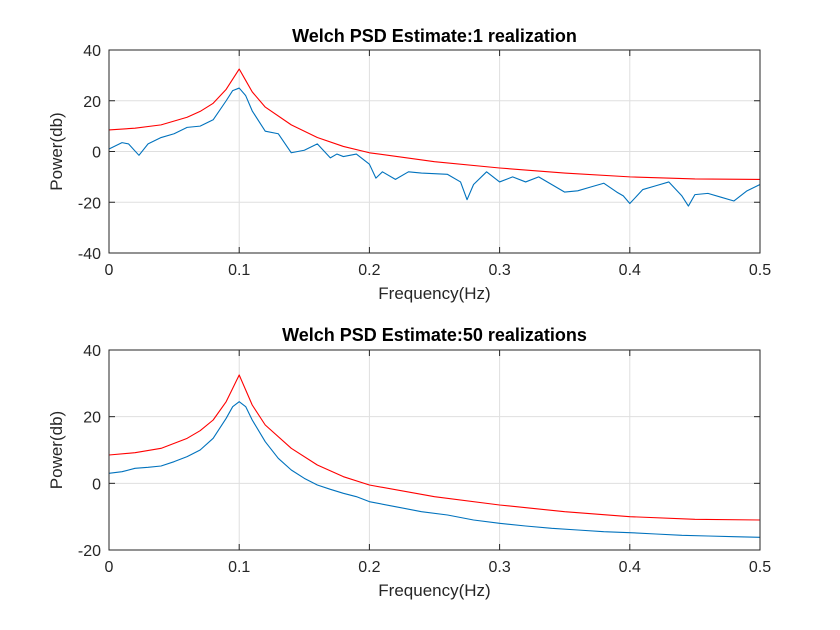 The height and width of the screenshot is (630, 840). What do you see at coordinates (89, 254) in the screenshot?
I see `y-tick-label: -40` at bounding box center [89, 254].